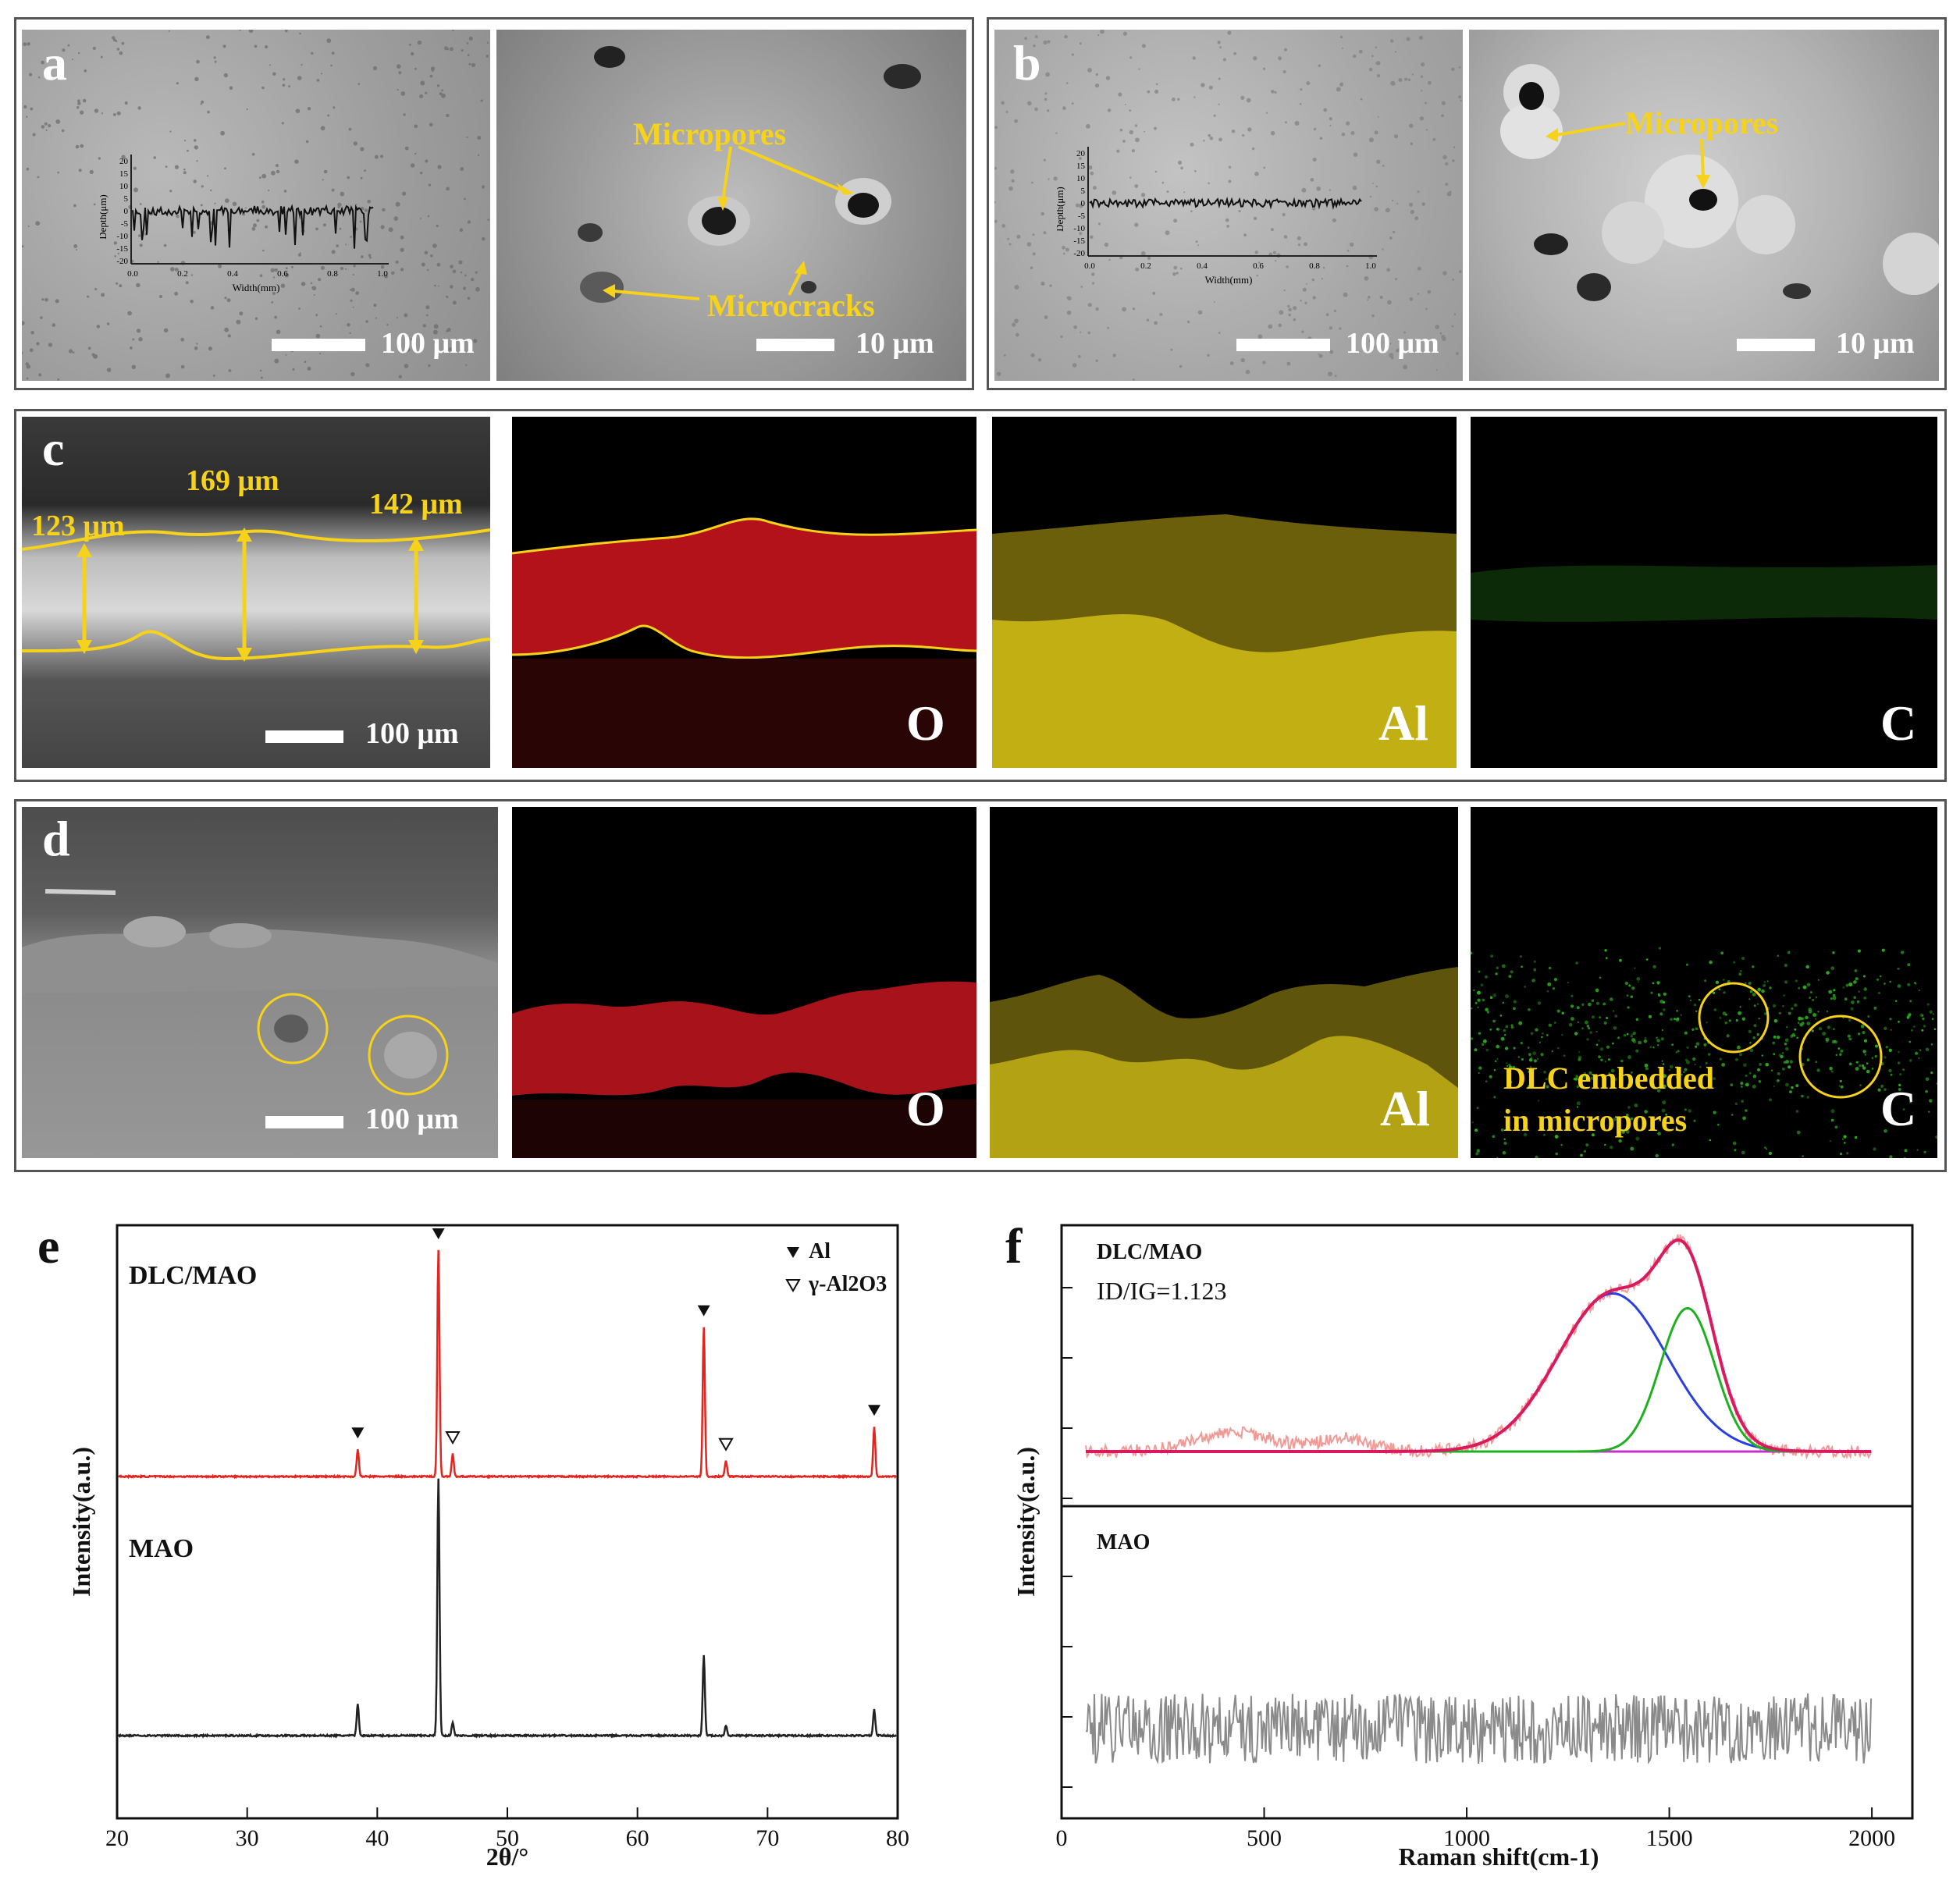  I want to click on panel-letter-e: e, so click(48, 1246).